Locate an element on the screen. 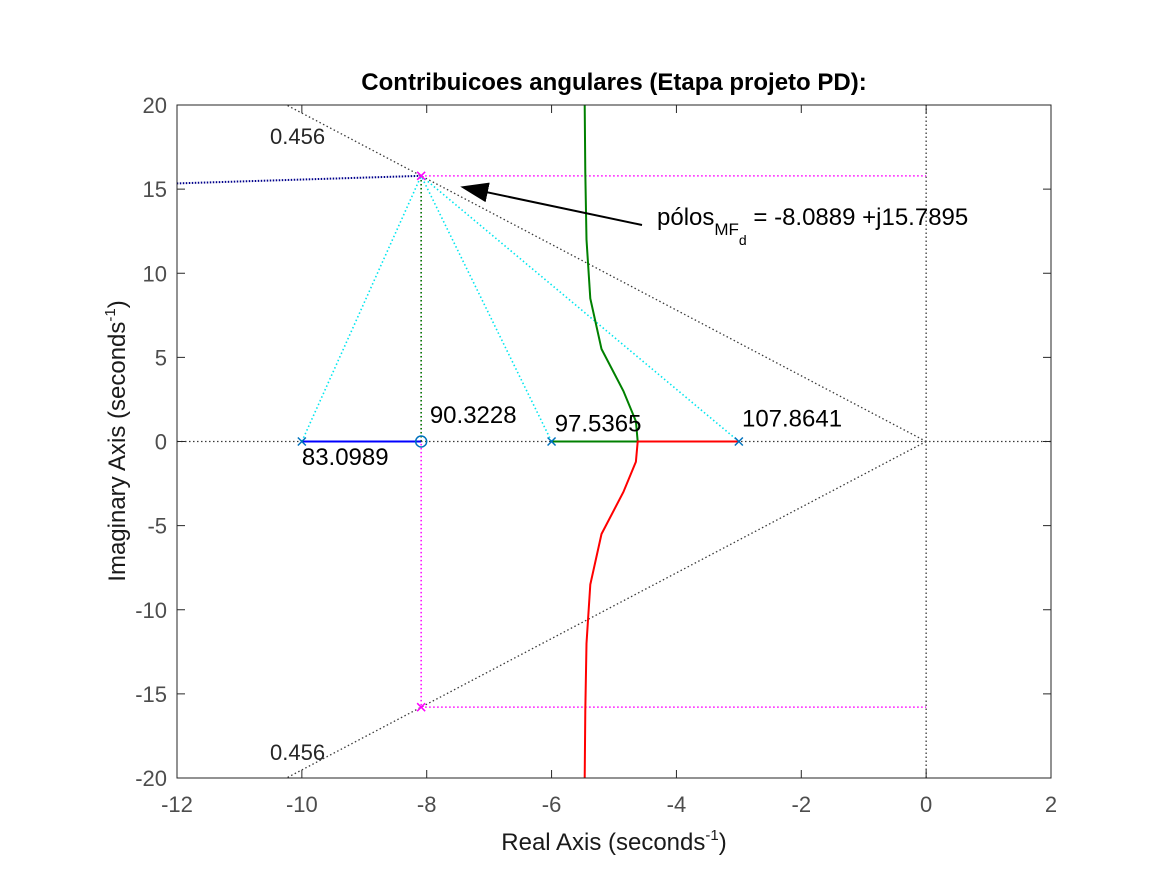 The width and height of the screenshot is (1167, 875). angle-label: 83.0989 is located at coordinates (345, 457).